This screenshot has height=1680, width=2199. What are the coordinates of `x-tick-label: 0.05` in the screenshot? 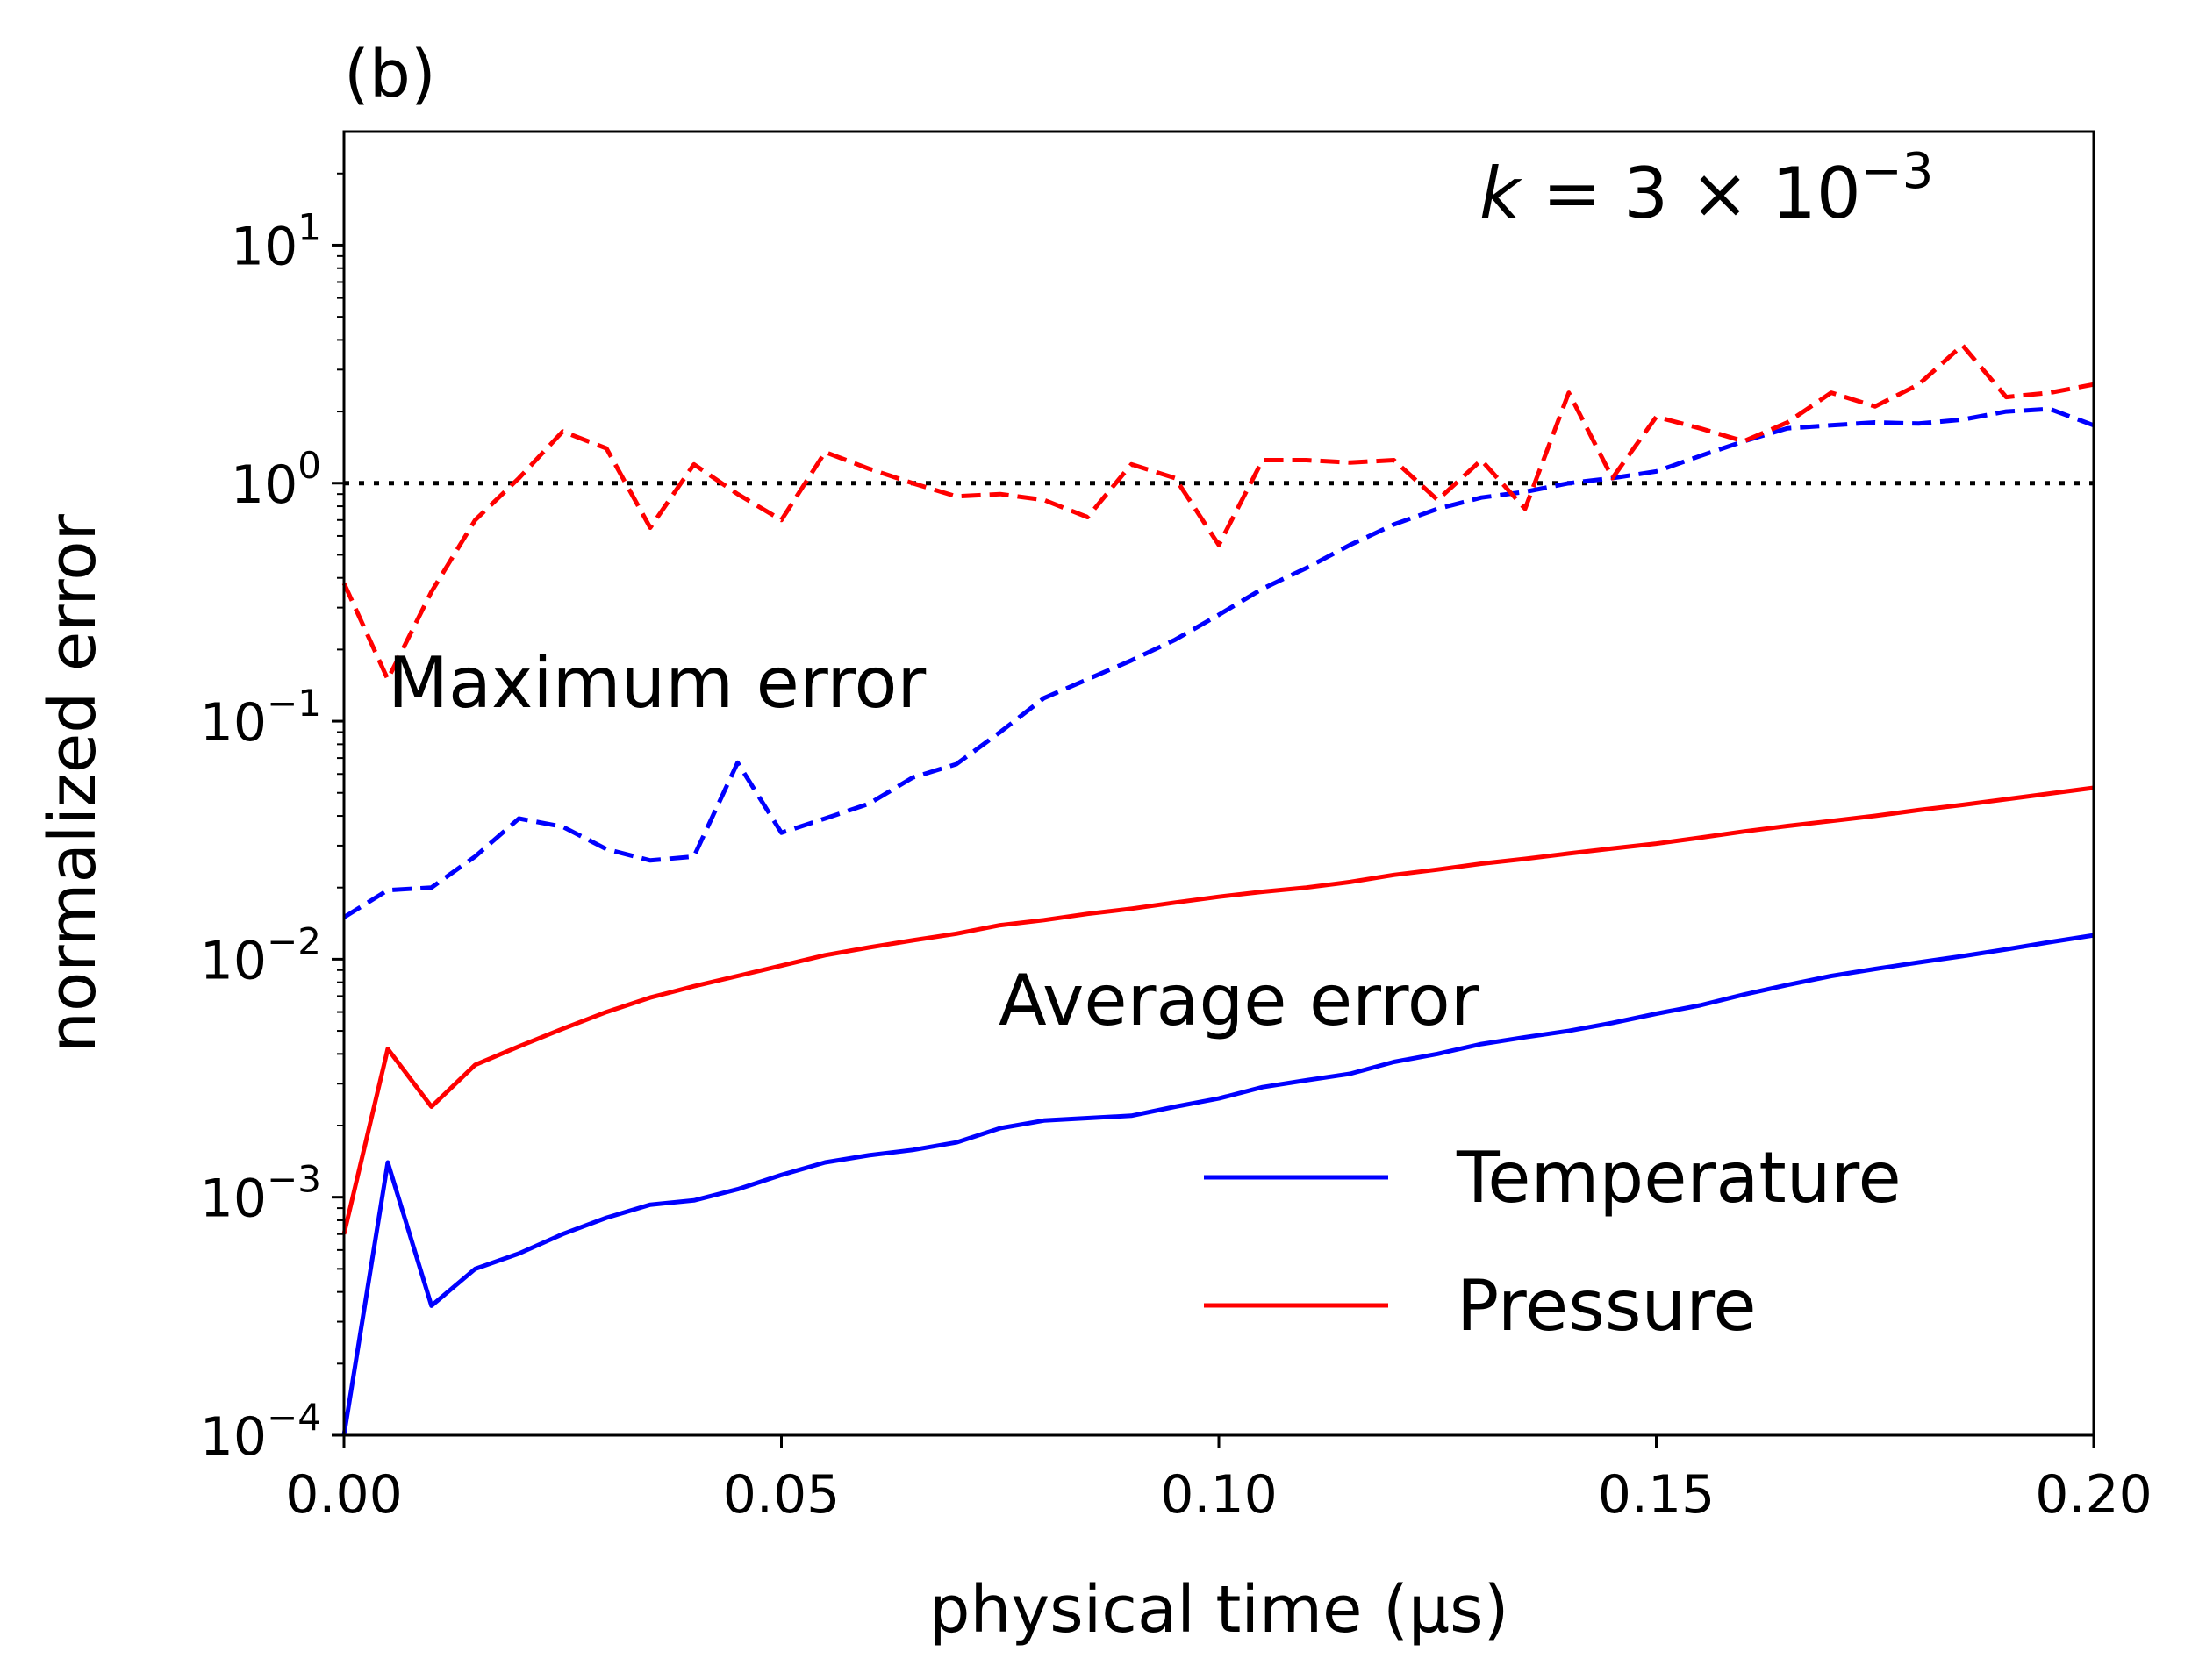 It's located at (782, 1495).